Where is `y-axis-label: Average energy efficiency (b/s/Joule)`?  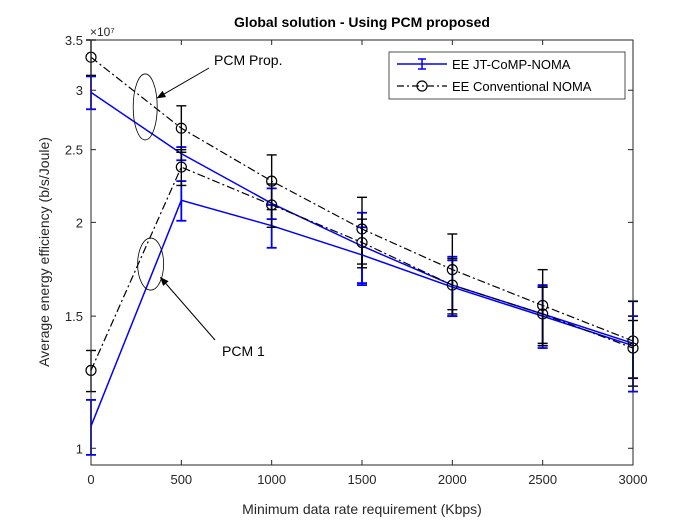 y-axis-label: Average energy efficiency (b/s/Joule) is located at coordinates (44, 252).